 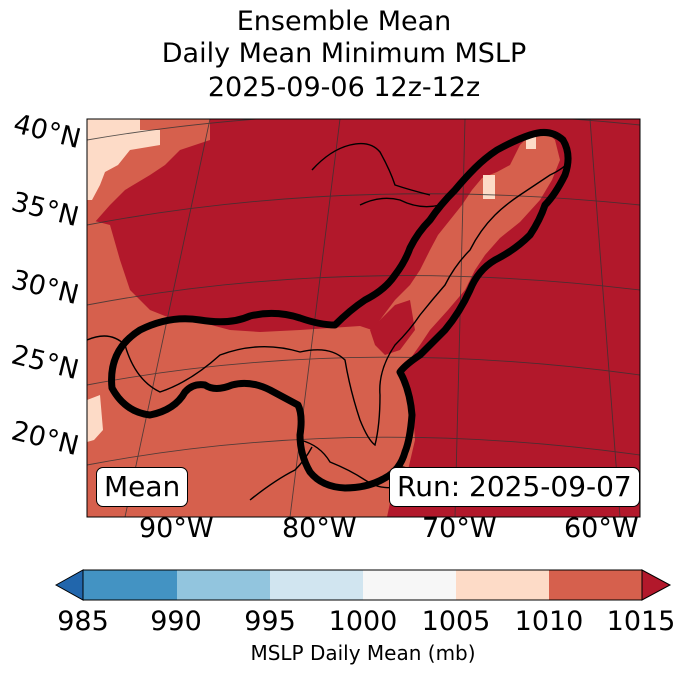 I want to click on lon-label-70: 70°W, so click(x=459, y=528).